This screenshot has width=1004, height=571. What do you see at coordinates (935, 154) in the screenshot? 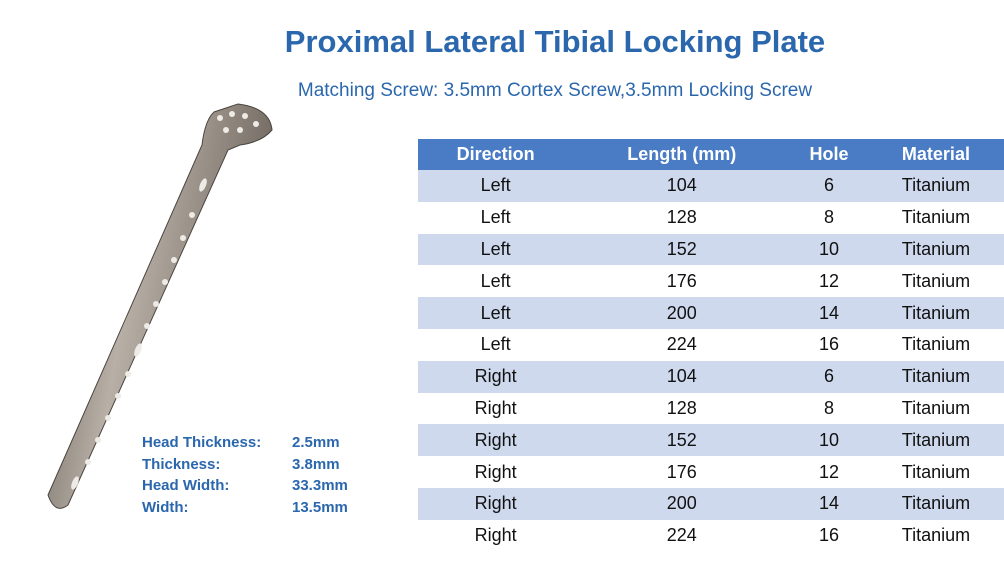
I see `column-header: Material` at bounding box center [935, 154].